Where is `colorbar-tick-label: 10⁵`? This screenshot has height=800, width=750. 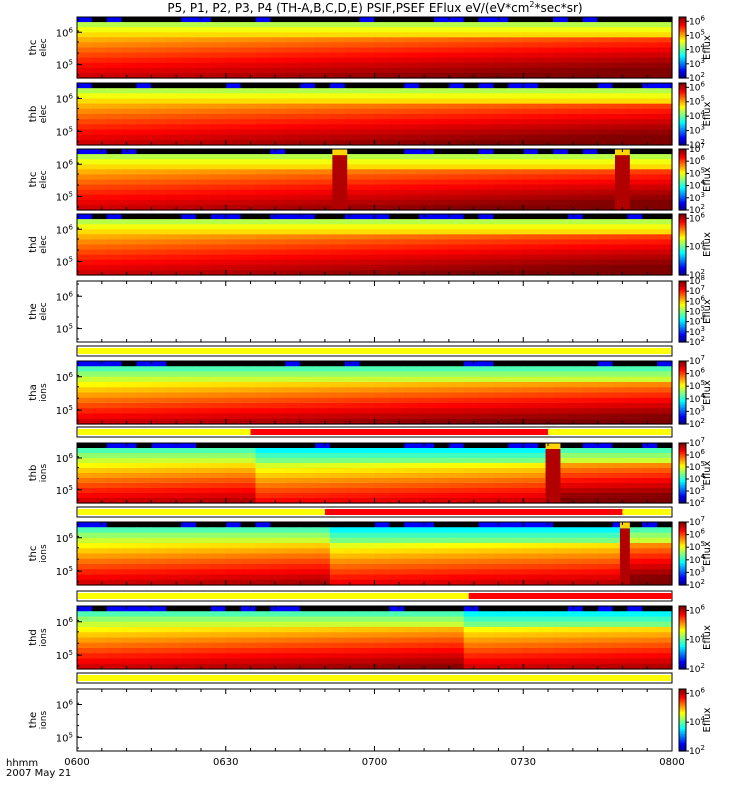 colorbar-tick-label: 10⁵ is located at coordinates (697, 34).